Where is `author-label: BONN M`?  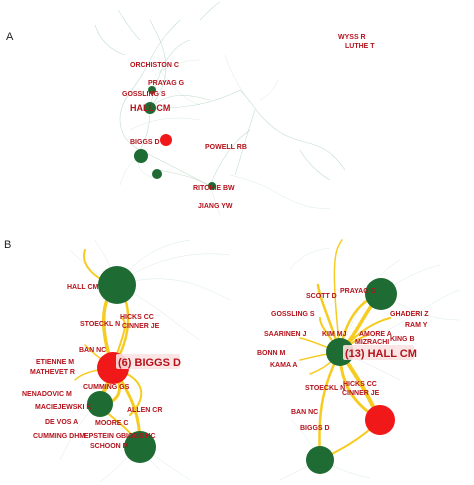 author-label: BONN M is located at coordinates (271, 353).